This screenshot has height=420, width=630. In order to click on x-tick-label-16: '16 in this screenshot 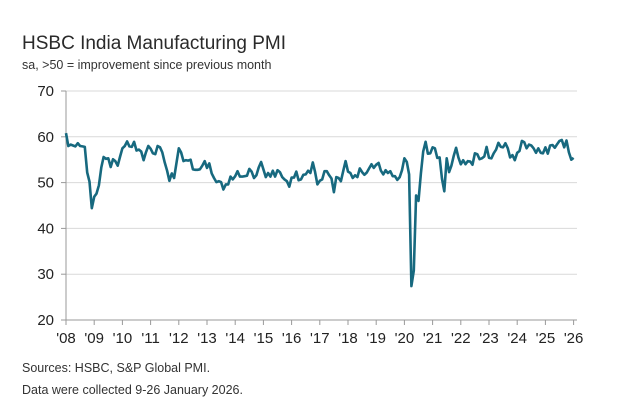, I will do `click(292, 338)`.